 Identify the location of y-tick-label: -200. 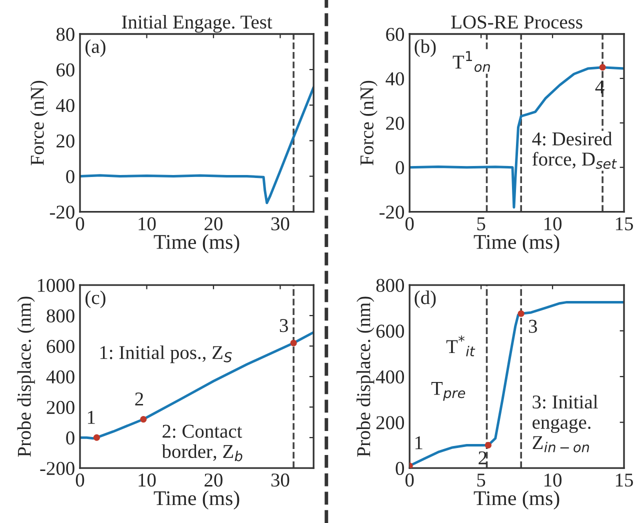
(57, 469).